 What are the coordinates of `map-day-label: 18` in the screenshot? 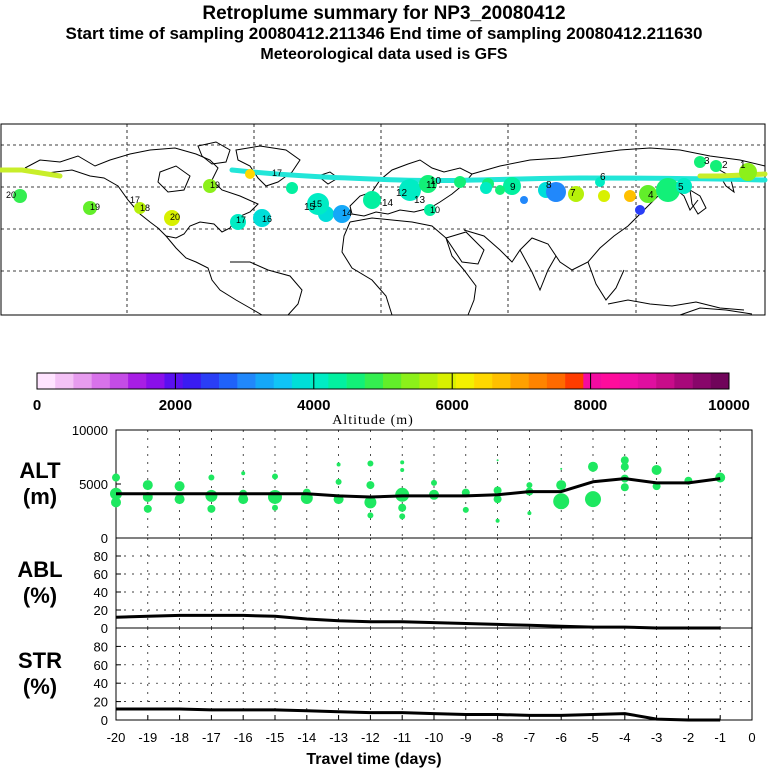 It's located at (145, 208).